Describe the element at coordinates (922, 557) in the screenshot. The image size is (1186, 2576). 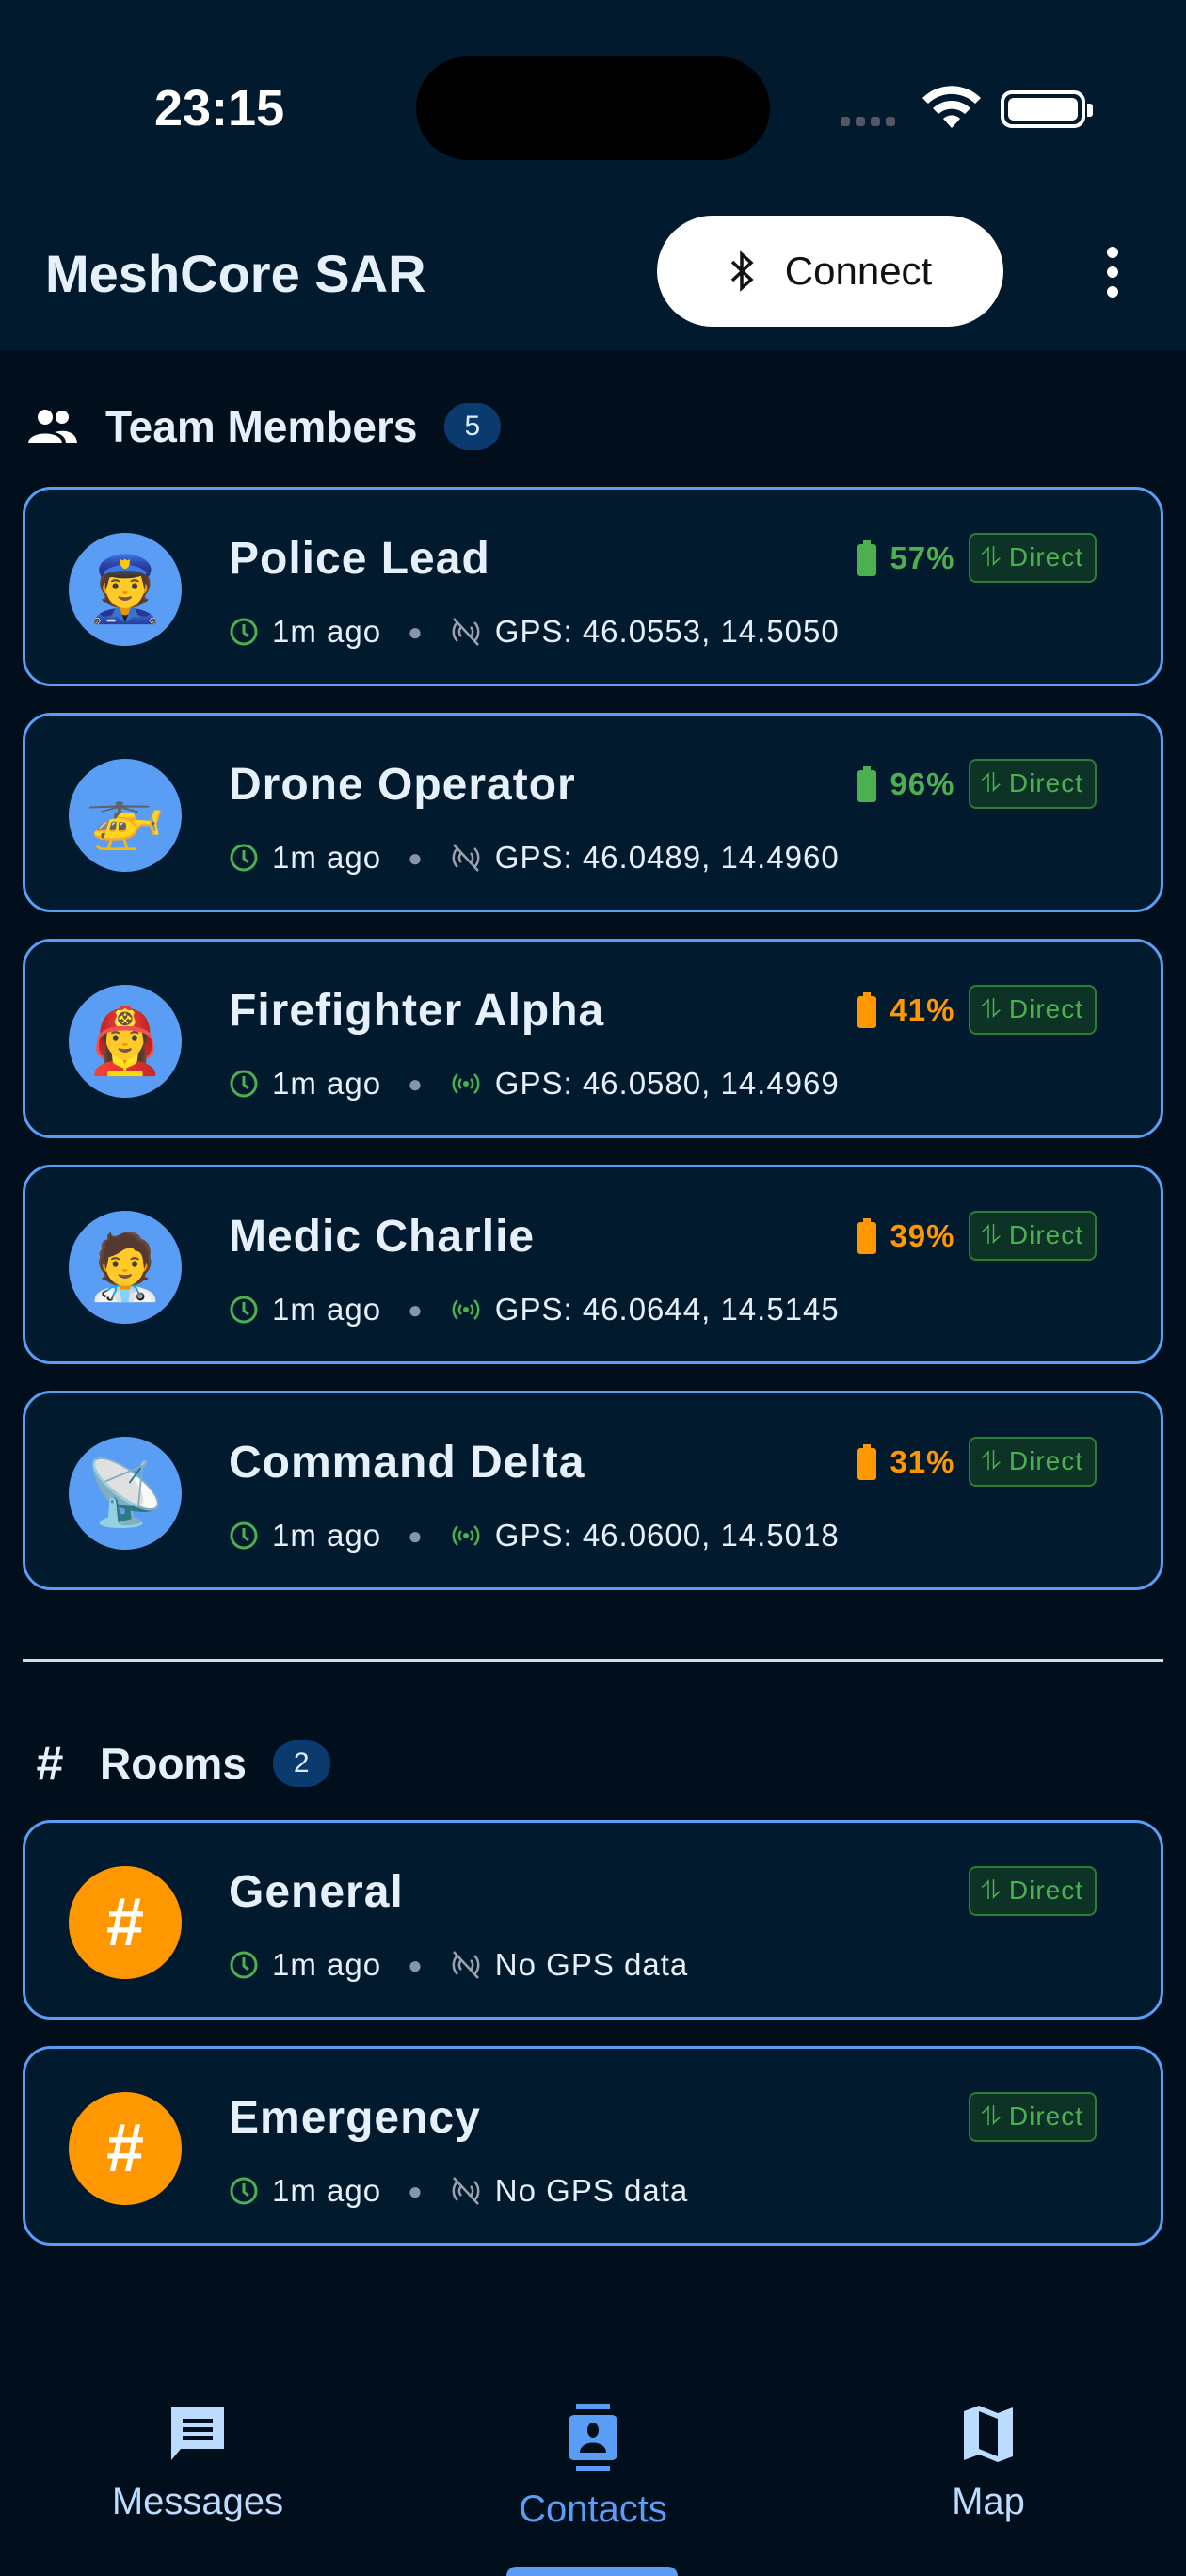
I see `battery-percent: 57%` at that location.